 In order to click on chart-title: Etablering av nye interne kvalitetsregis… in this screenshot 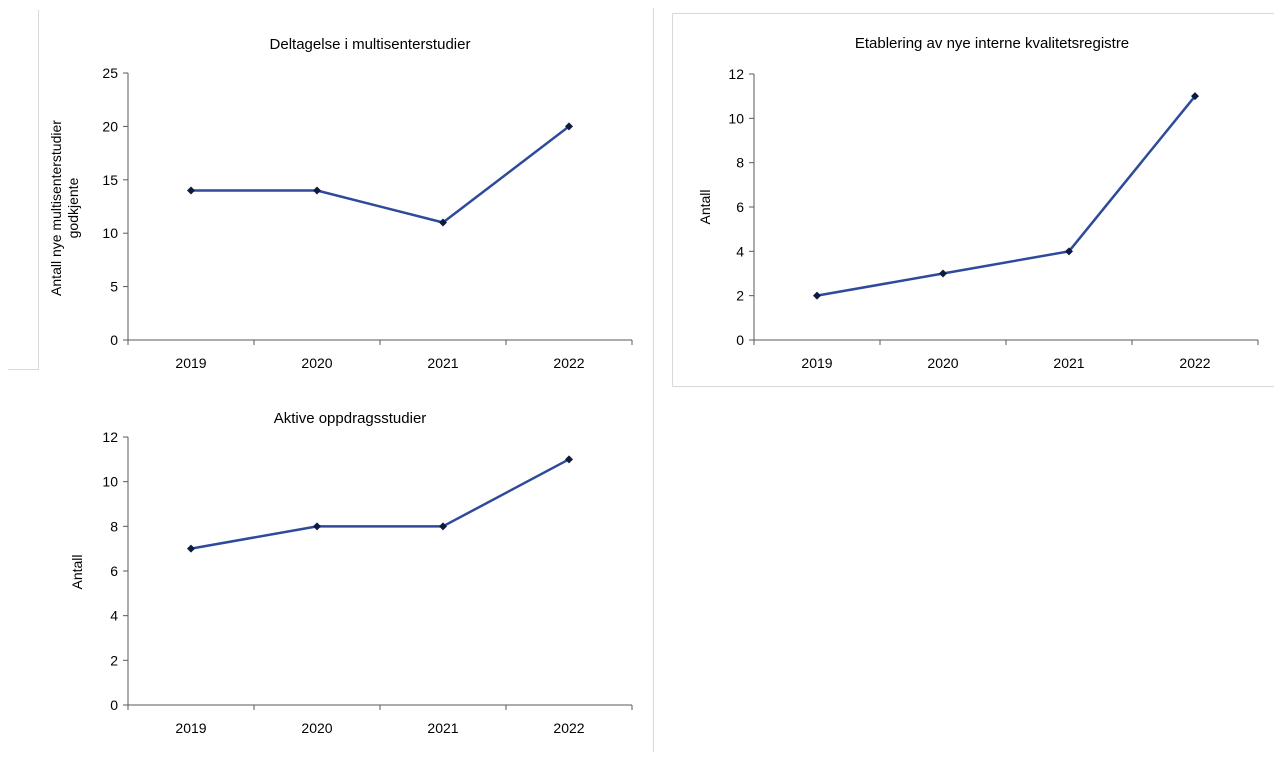, I will do `click(992, 43)`.